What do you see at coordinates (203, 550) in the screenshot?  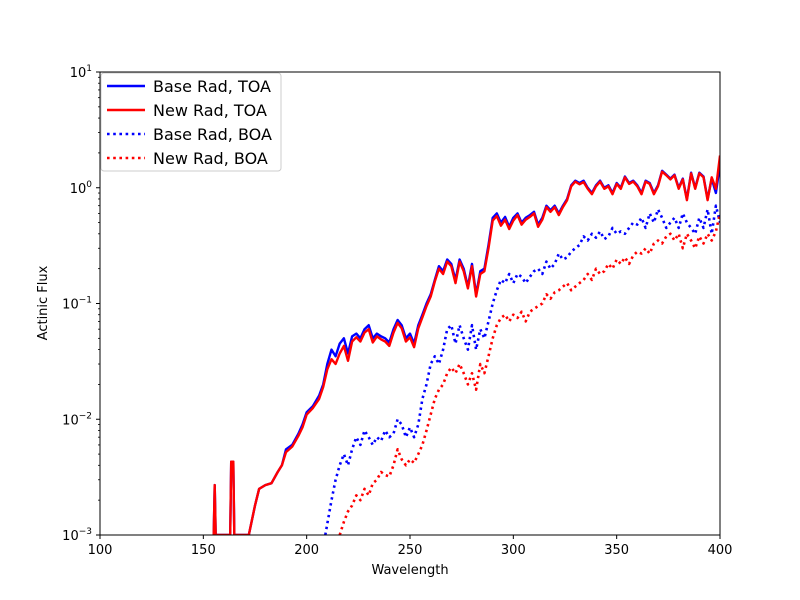 I see `x-tick-label: 150` at bounding box center [203, 550].